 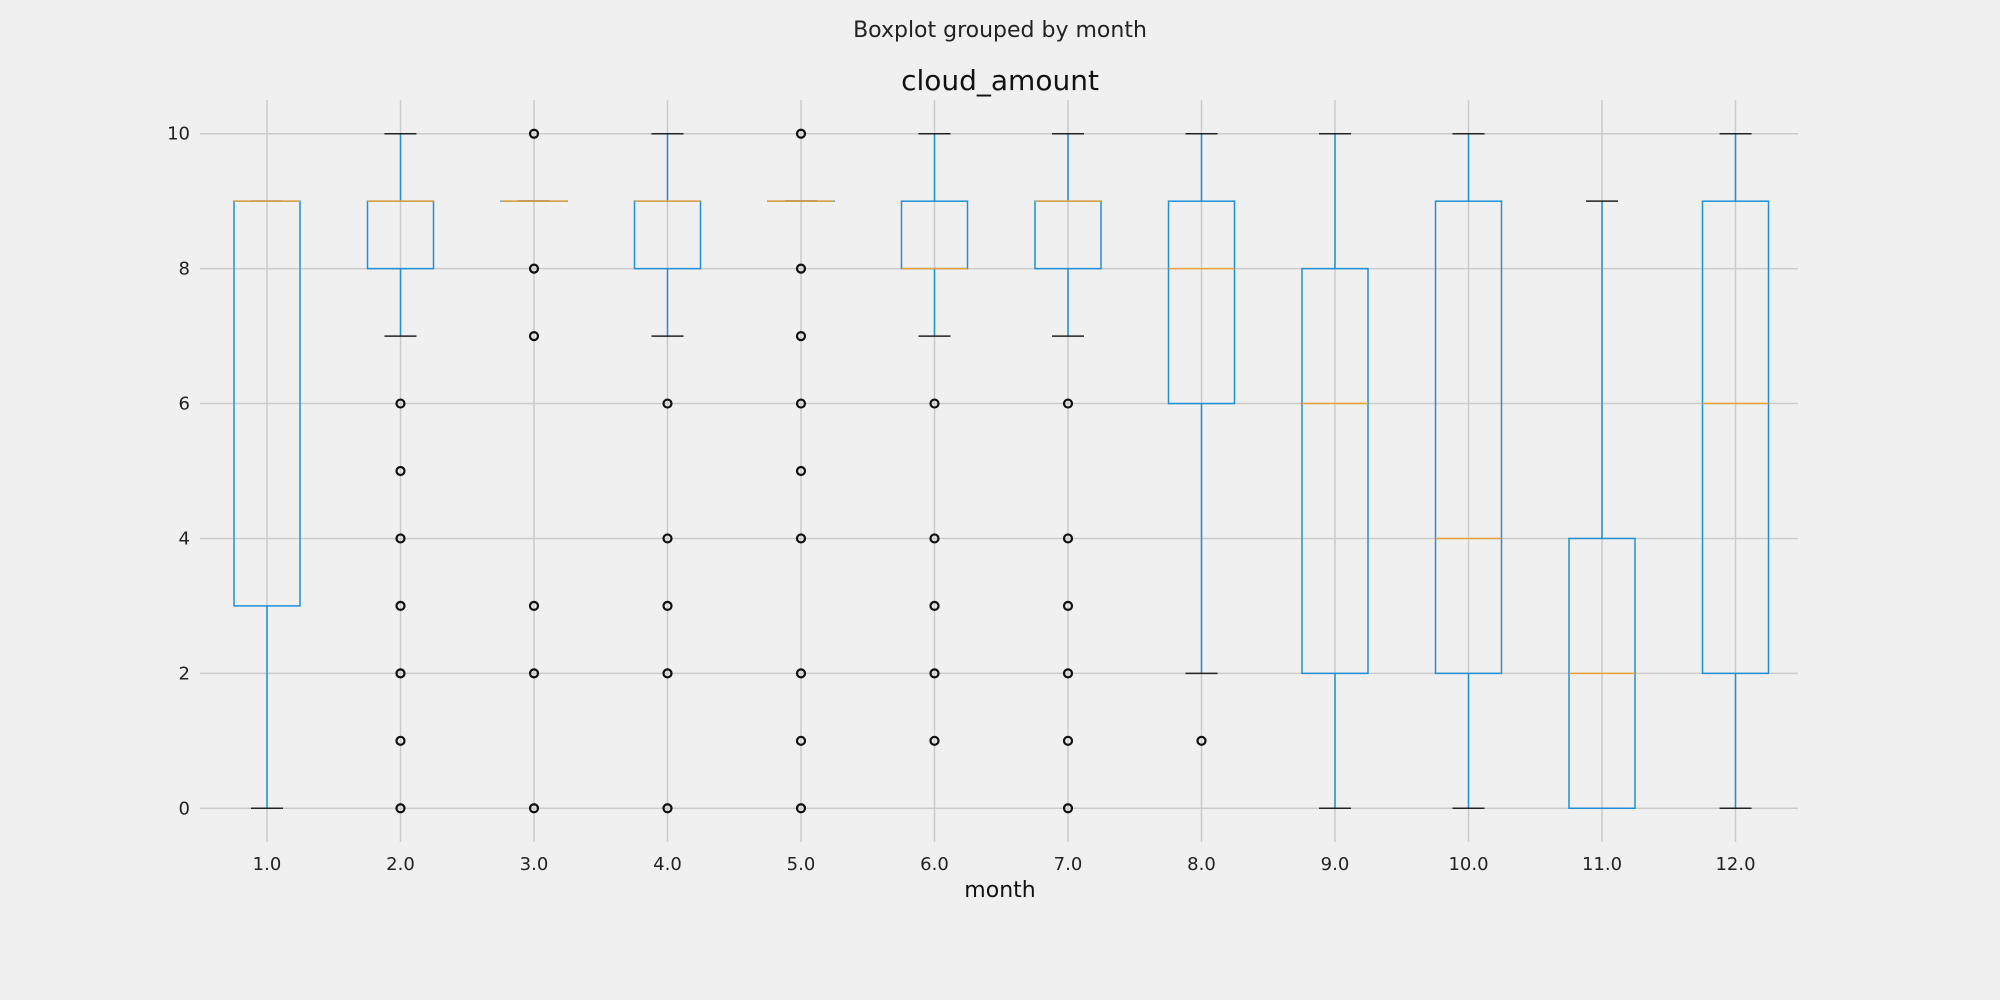 What do you see at coordinates (1000, 80) in the screenshot?
I see `chart-title: cloud_amount` at bounding box center [1000, 80].